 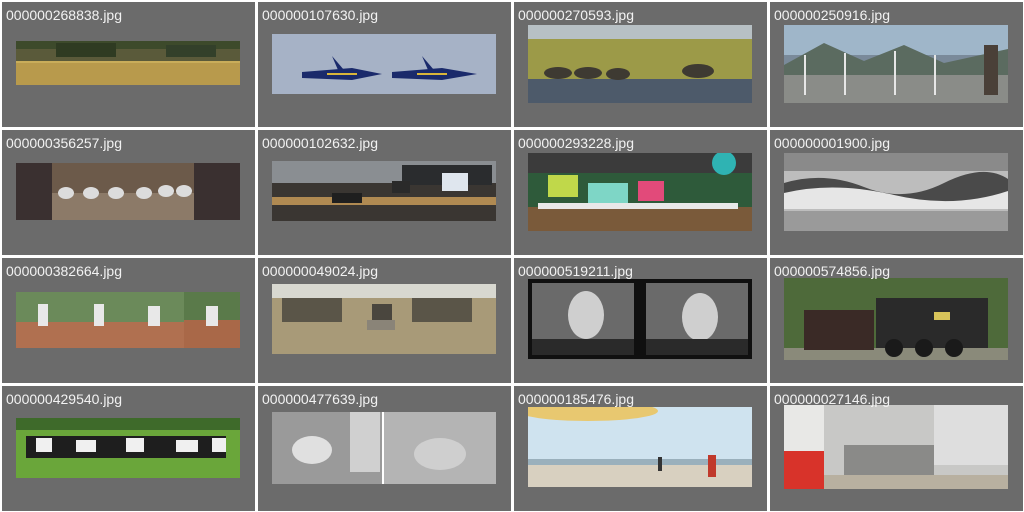 I want to click on filename-label: 000000049024.jpg, so click(x=320, y=271).